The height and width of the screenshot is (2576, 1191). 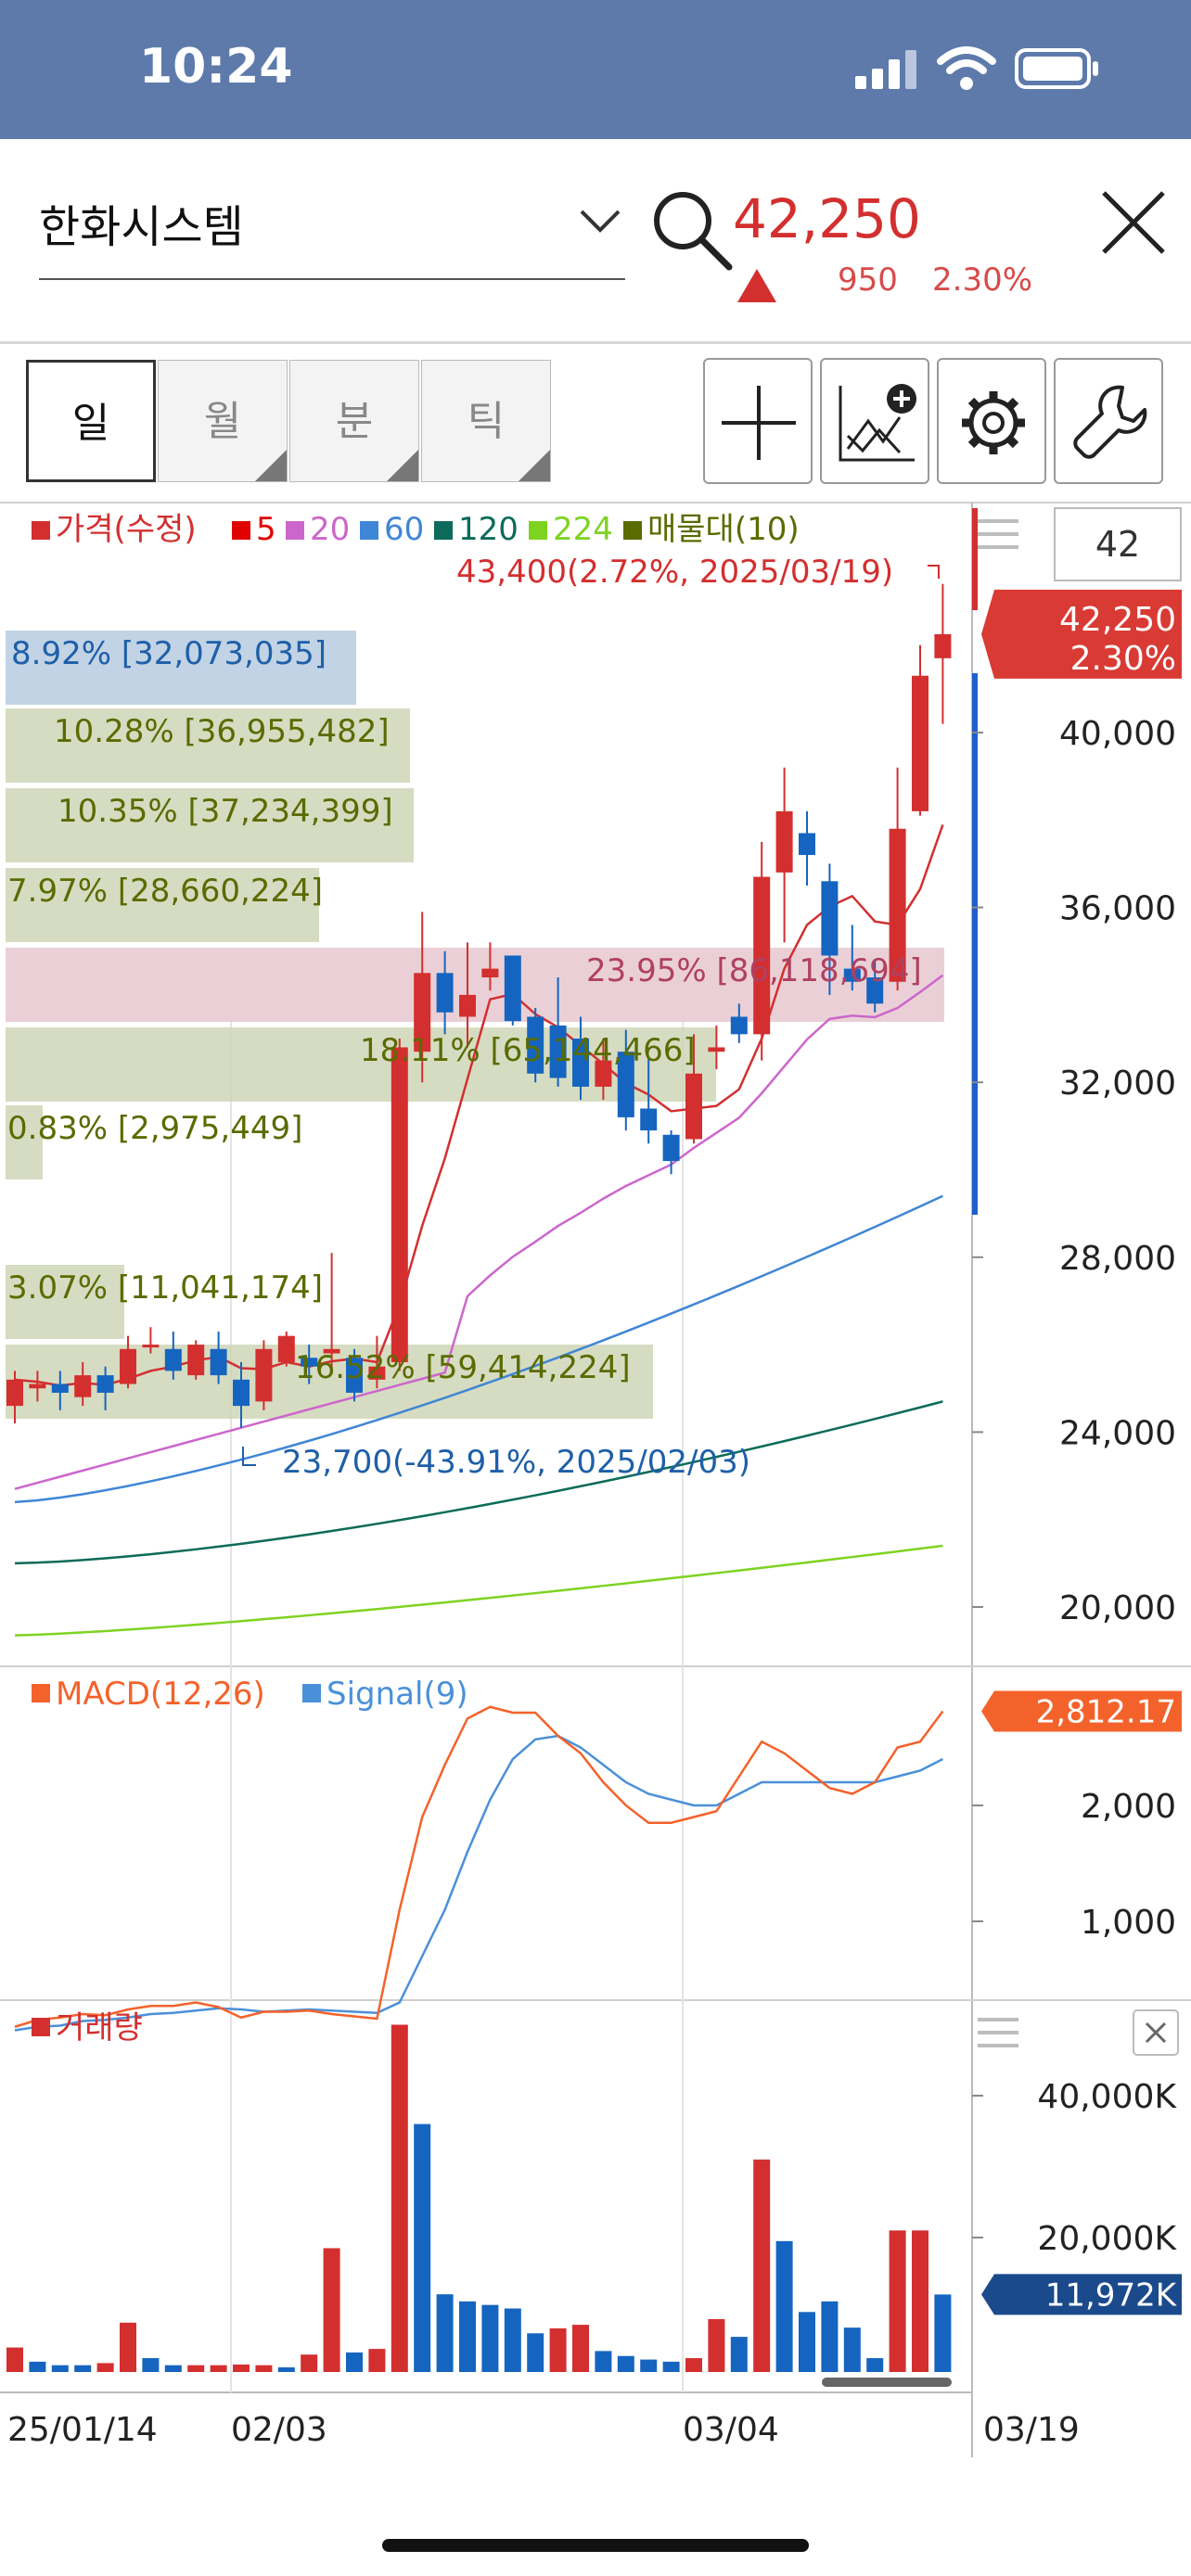 I want to click on volume-badge, so click(x=1081, y=2294).